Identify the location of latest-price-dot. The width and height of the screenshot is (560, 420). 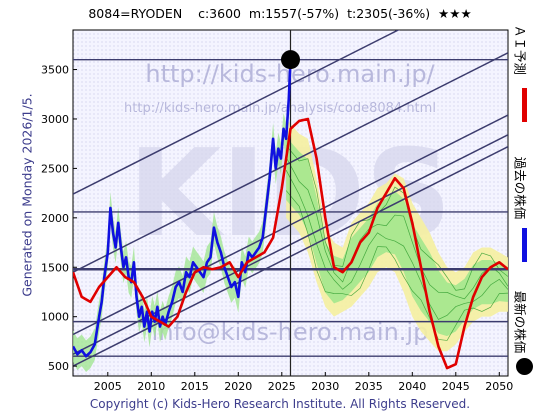
(290, 60).